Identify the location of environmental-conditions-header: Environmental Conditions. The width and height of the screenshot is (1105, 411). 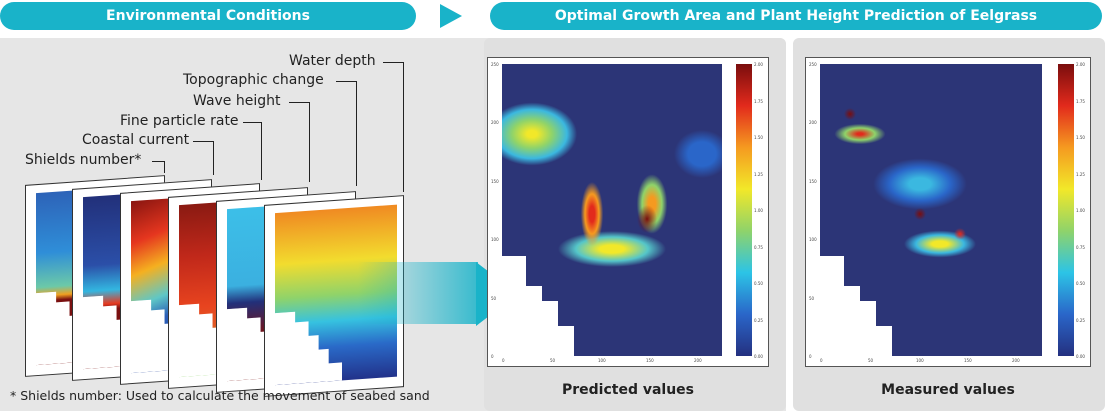
(208, 16).